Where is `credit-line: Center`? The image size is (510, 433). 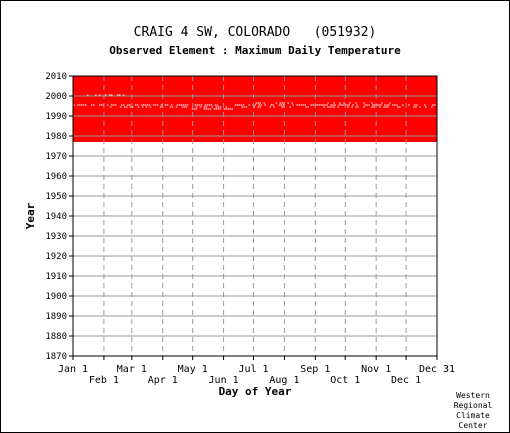 credit-line: Center is located at coordinates (473, 425).